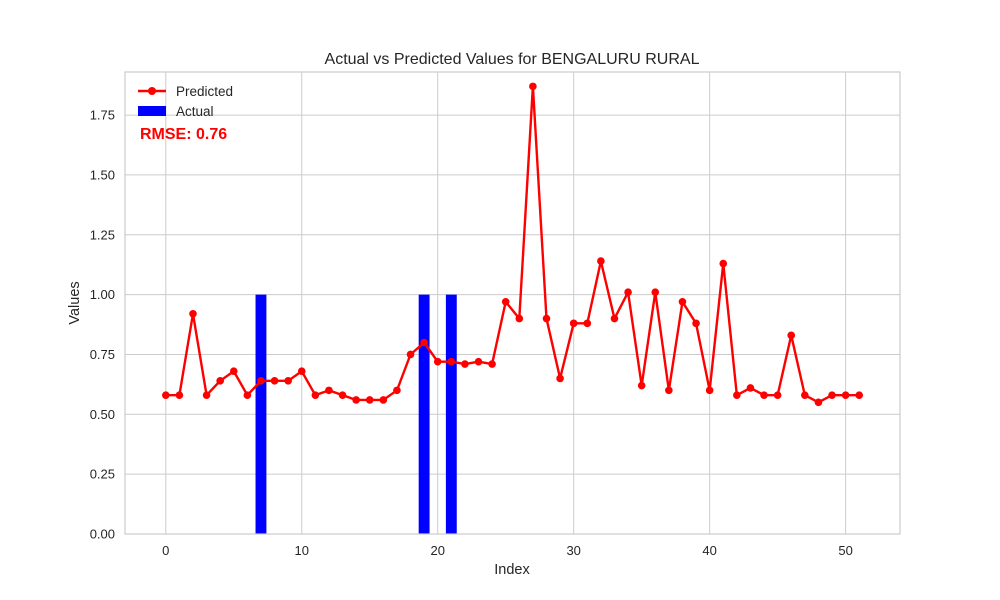 This screenshot has width=1000, height=600. Describe the element at coordinates (102, 325) in the screenshot. I see `y-tick-labels: 0.00 0.25 0.50 0.75 1.00 1.25 1.50 1.75` at that location.